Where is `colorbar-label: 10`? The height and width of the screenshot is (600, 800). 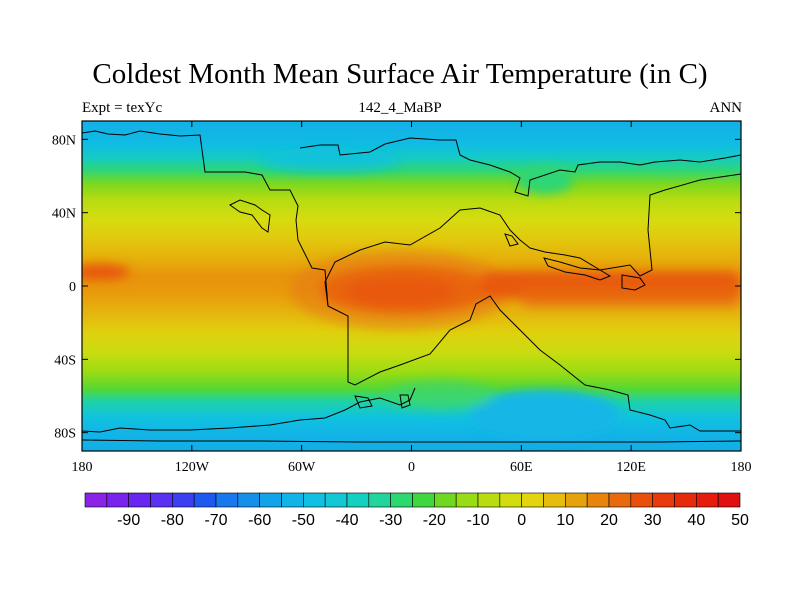 colorbar-label: 10 is located at coordinates (565, 520).